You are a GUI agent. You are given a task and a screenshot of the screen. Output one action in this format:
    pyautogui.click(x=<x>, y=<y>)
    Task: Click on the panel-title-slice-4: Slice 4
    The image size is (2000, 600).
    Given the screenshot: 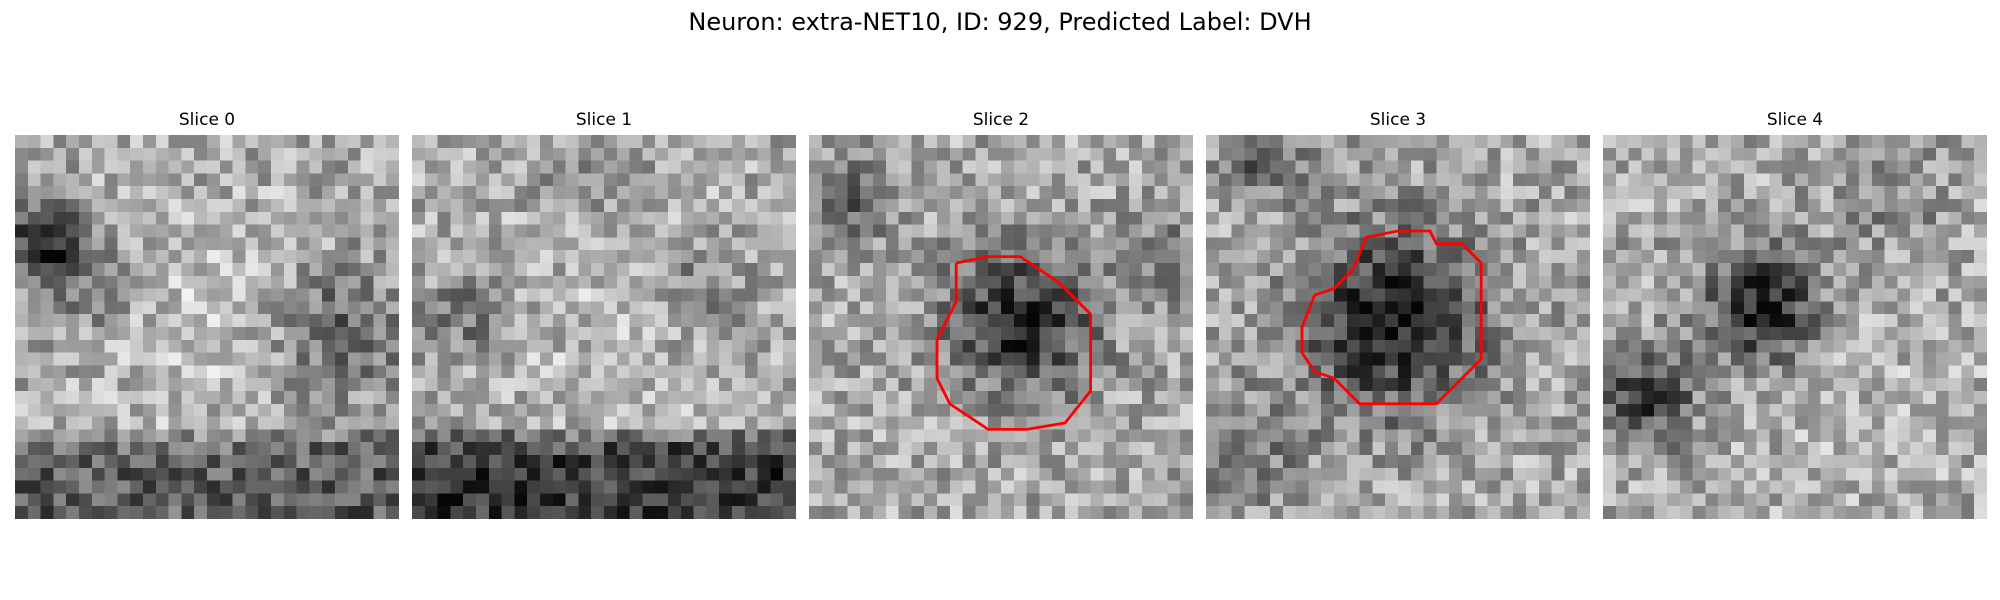 What is the action you would take?
    pyautogui.click(x=1795, y=120)
    